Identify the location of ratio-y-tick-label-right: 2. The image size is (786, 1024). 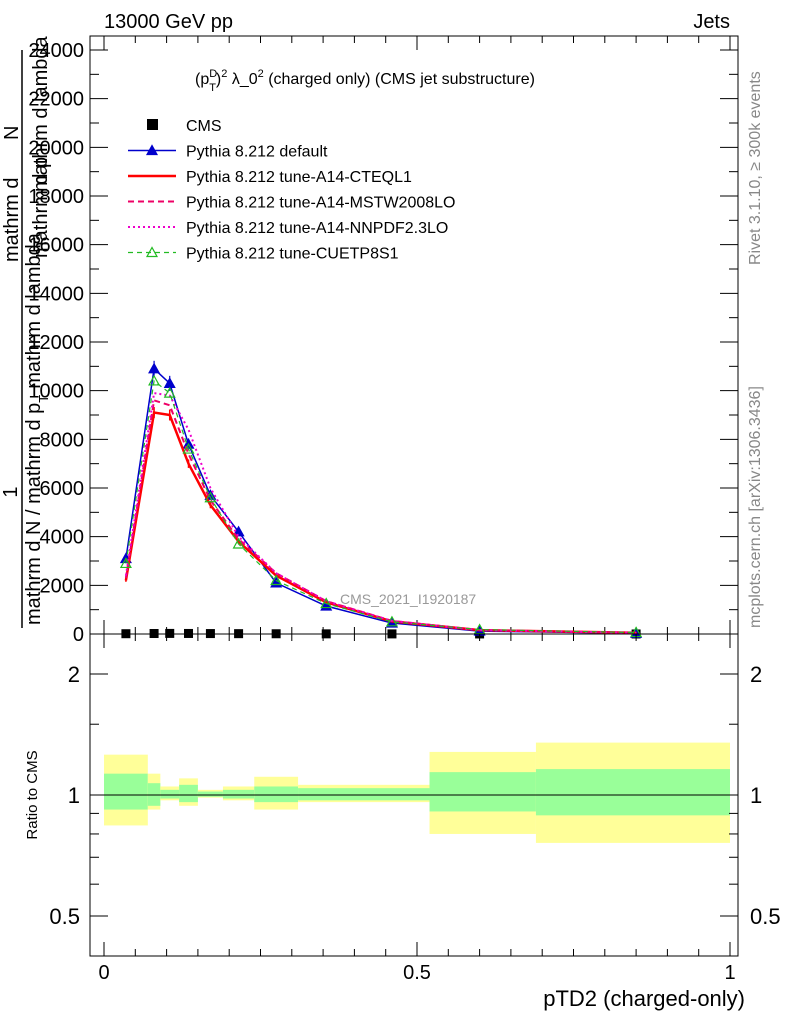
(756, 674).